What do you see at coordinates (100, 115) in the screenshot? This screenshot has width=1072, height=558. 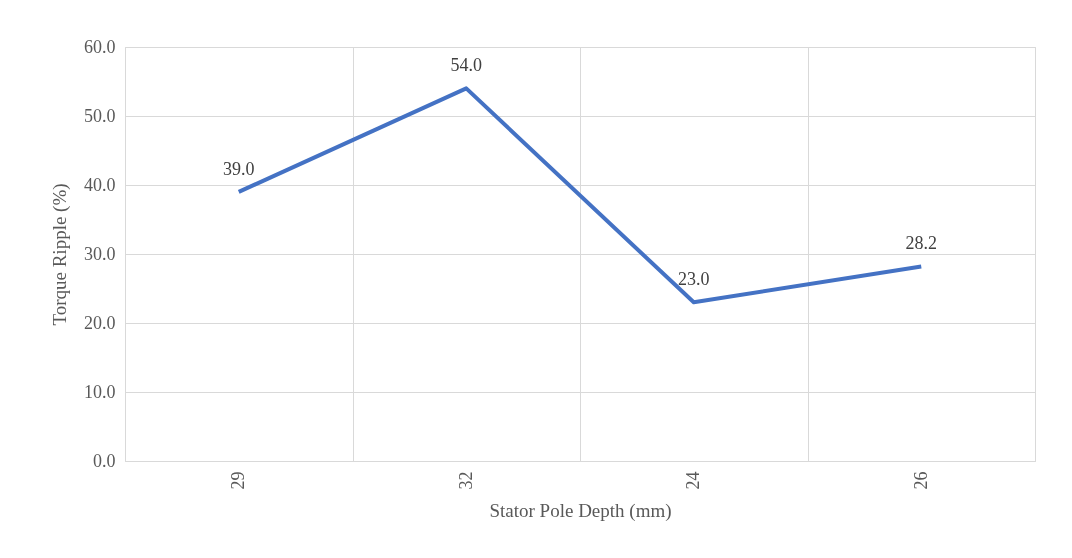 I see `y-tick-label: 50.0` at bounding box center [100, 115].